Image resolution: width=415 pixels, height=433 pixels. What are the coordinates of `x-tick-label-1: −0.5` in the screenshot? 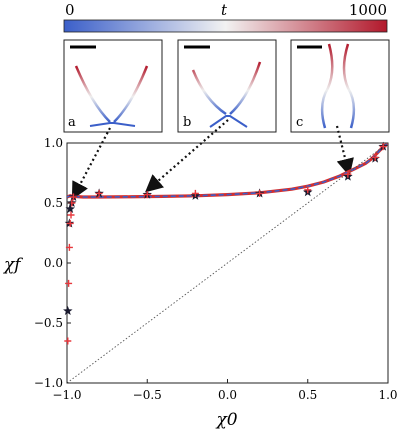 It's located at (147, 395).